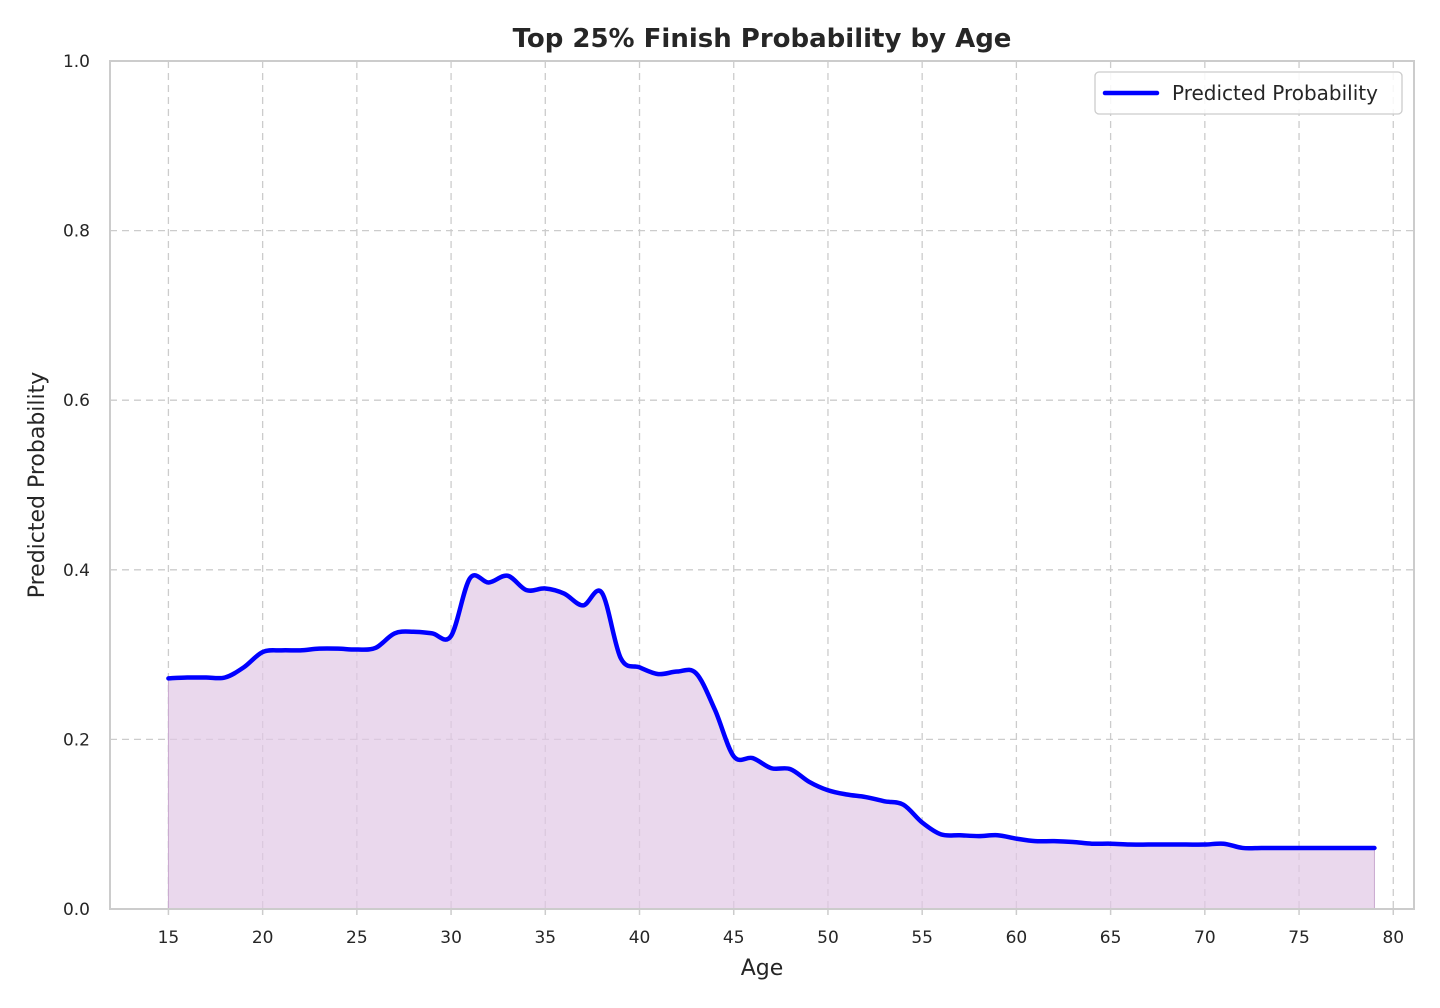 The image size is (1440, 1008). I want to click on x-tick-label: 20, so click(263, 938).